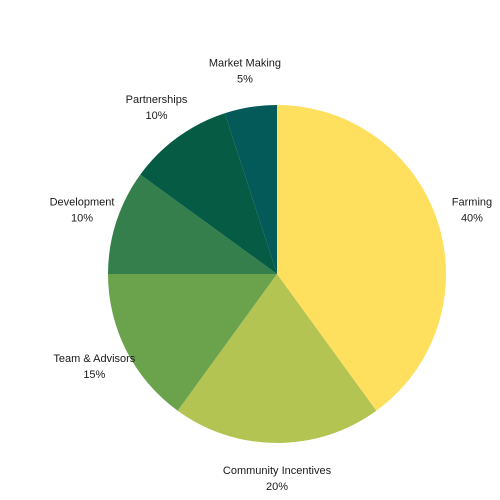  I want to click on pie-label-name: Community Incentives, so click(277, 471).